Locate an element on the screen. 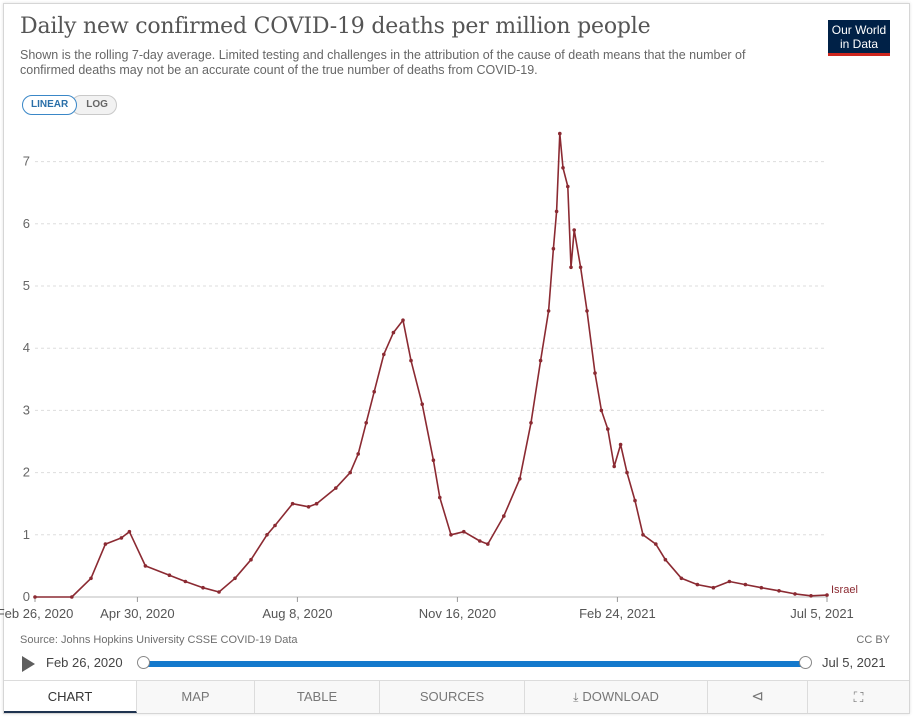 This screenshot has height=720, width=917. tab-map: MAP is located at coordinates (196, 697).